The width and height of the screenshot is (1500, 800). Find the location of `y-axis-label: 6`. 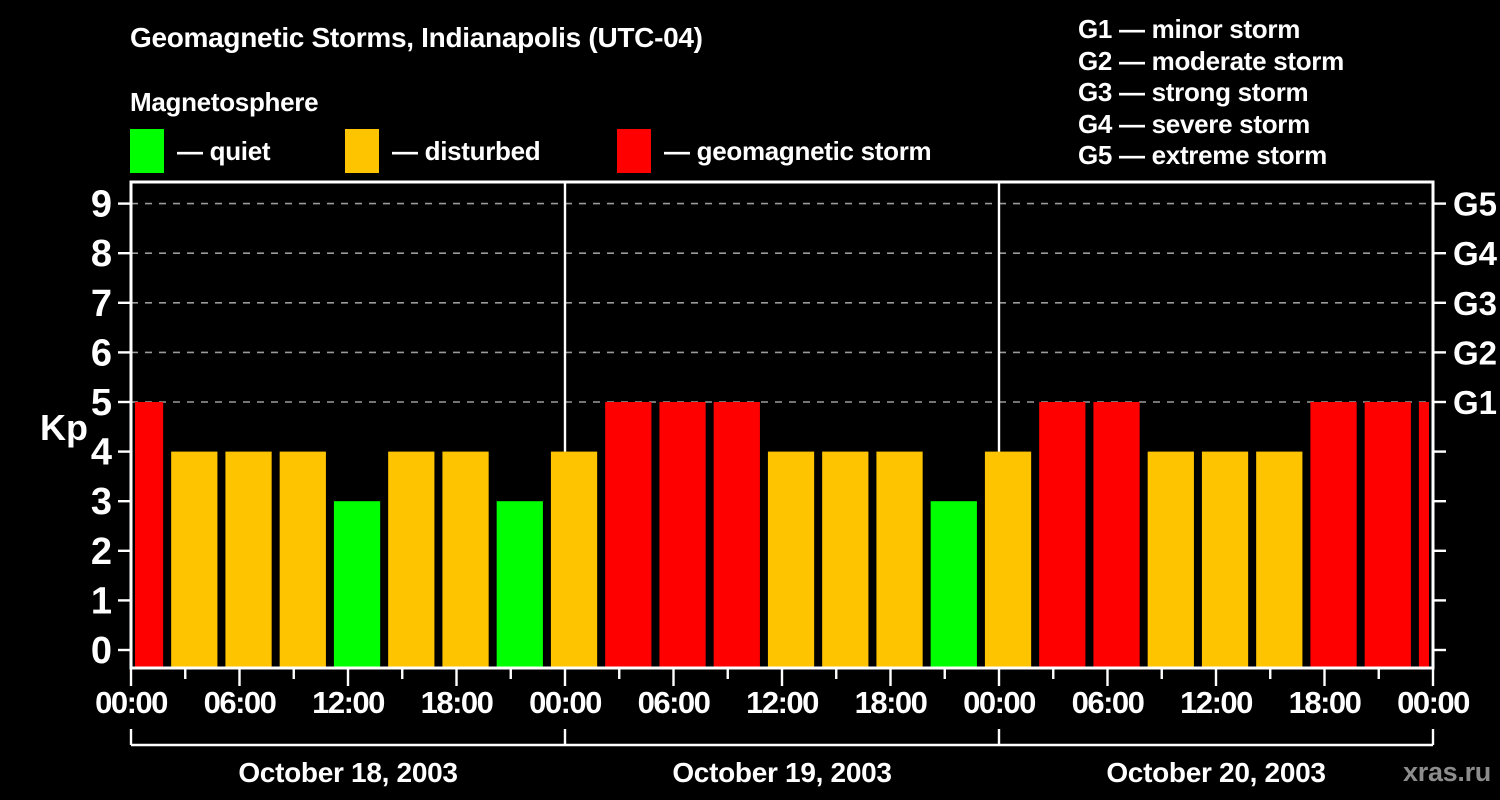

y-axis-label: 6 is located at coordinates (101, 353).